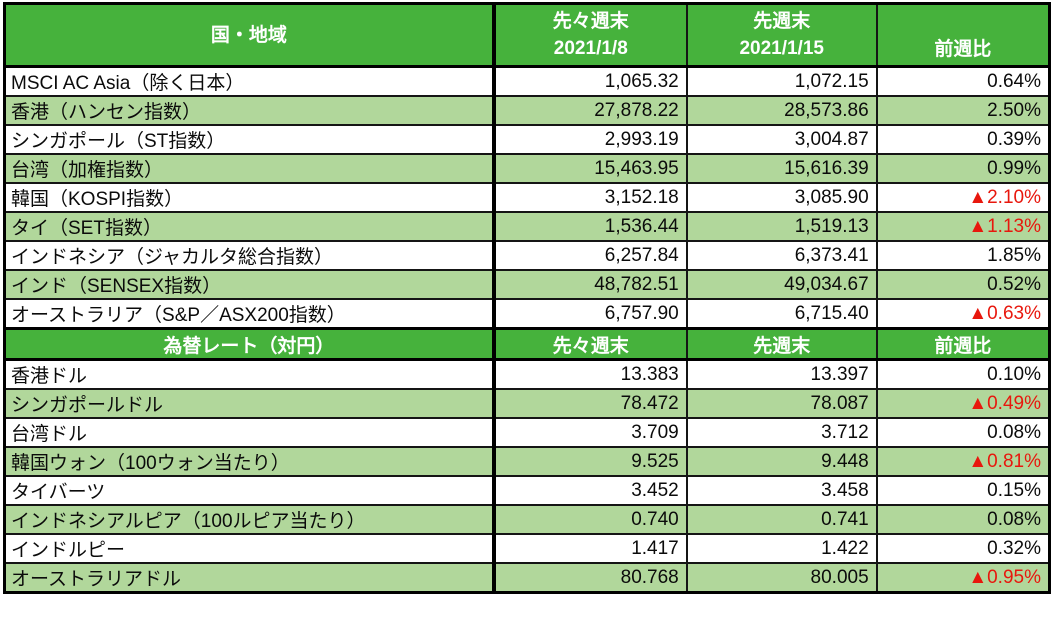 The image size is (1057, 623). Describe the element at coordinates (781, 284) in the screenshot. I see `value-prev1: 49,034.67` at that location.